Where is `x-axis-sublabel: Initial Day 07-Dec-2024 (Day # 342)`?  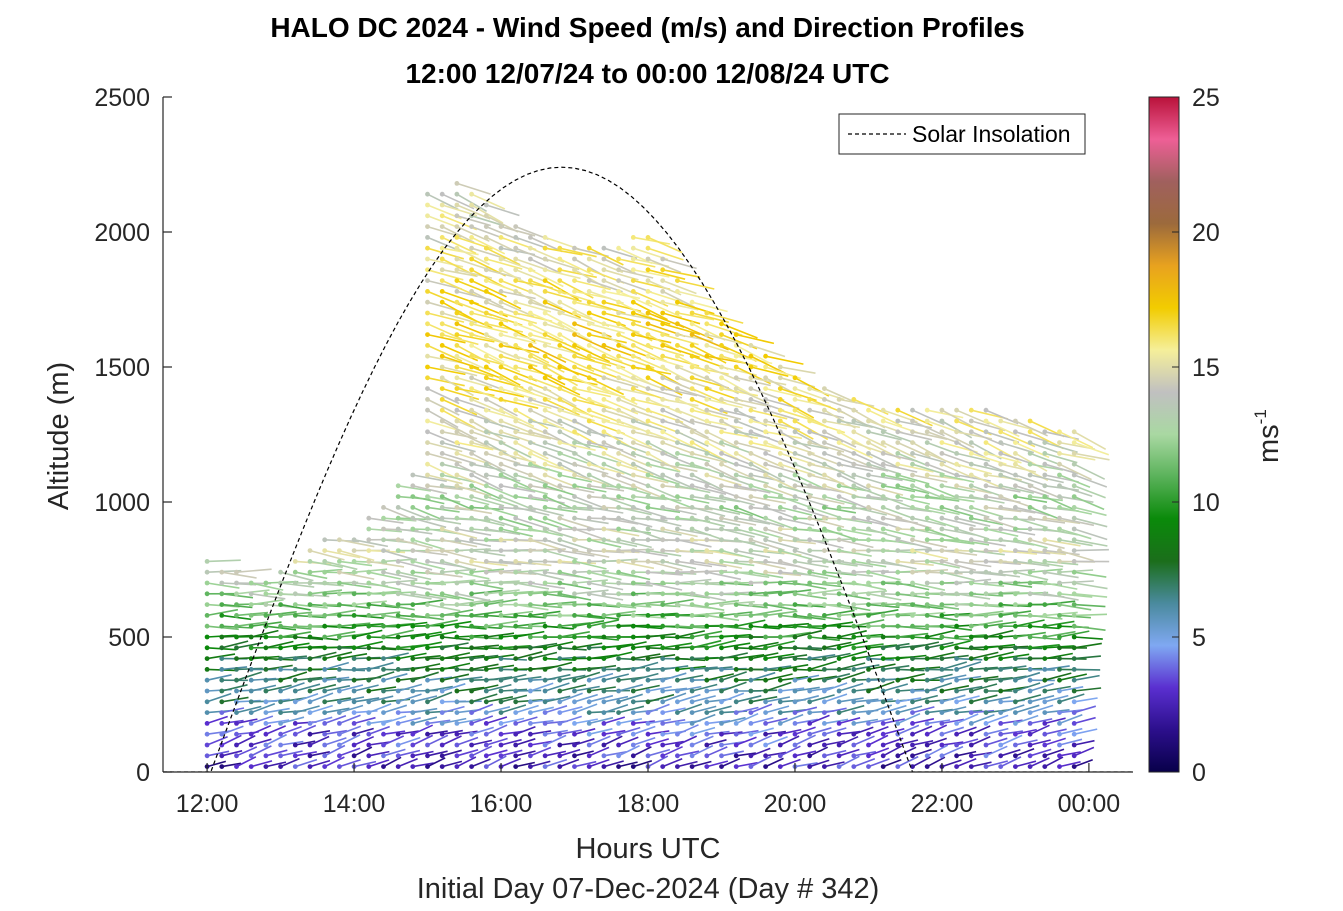
x-axis-sublabel: Initial Day 07-Dec-2024 (Day # 342) is located at coordinates (648, 889).